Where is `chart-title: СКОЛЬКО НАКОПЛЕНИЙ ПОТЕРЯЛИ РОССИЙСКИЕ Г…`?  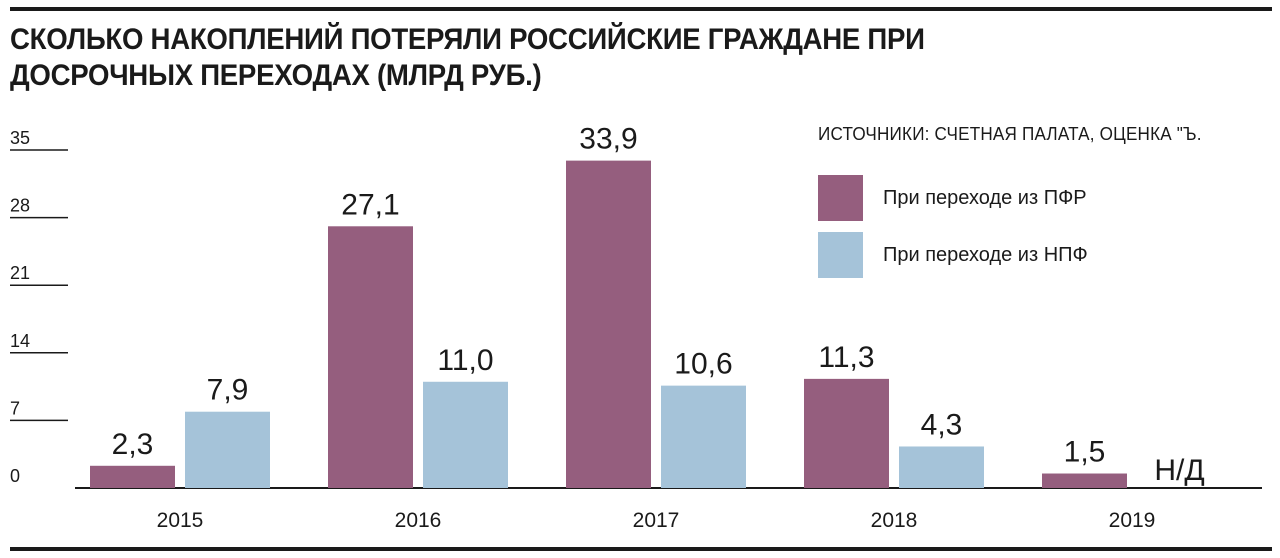 chart-title: СКОЛЬКО НАКОПЛЕНИЙ ПОТЕРЯЛИ РОССИЙСКИЕ Г… is located at coordinates (467, 57).